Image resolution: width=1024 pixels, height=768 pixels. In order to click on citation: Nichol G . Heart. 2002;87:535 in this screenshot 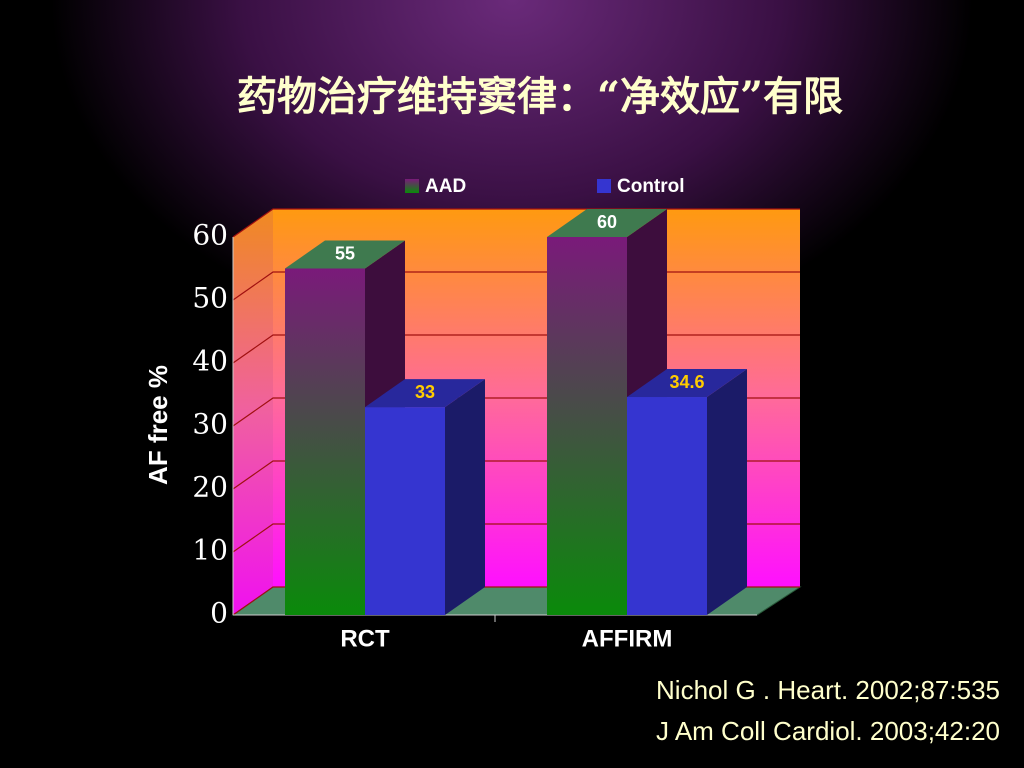, I will do `click(828, 690)`.